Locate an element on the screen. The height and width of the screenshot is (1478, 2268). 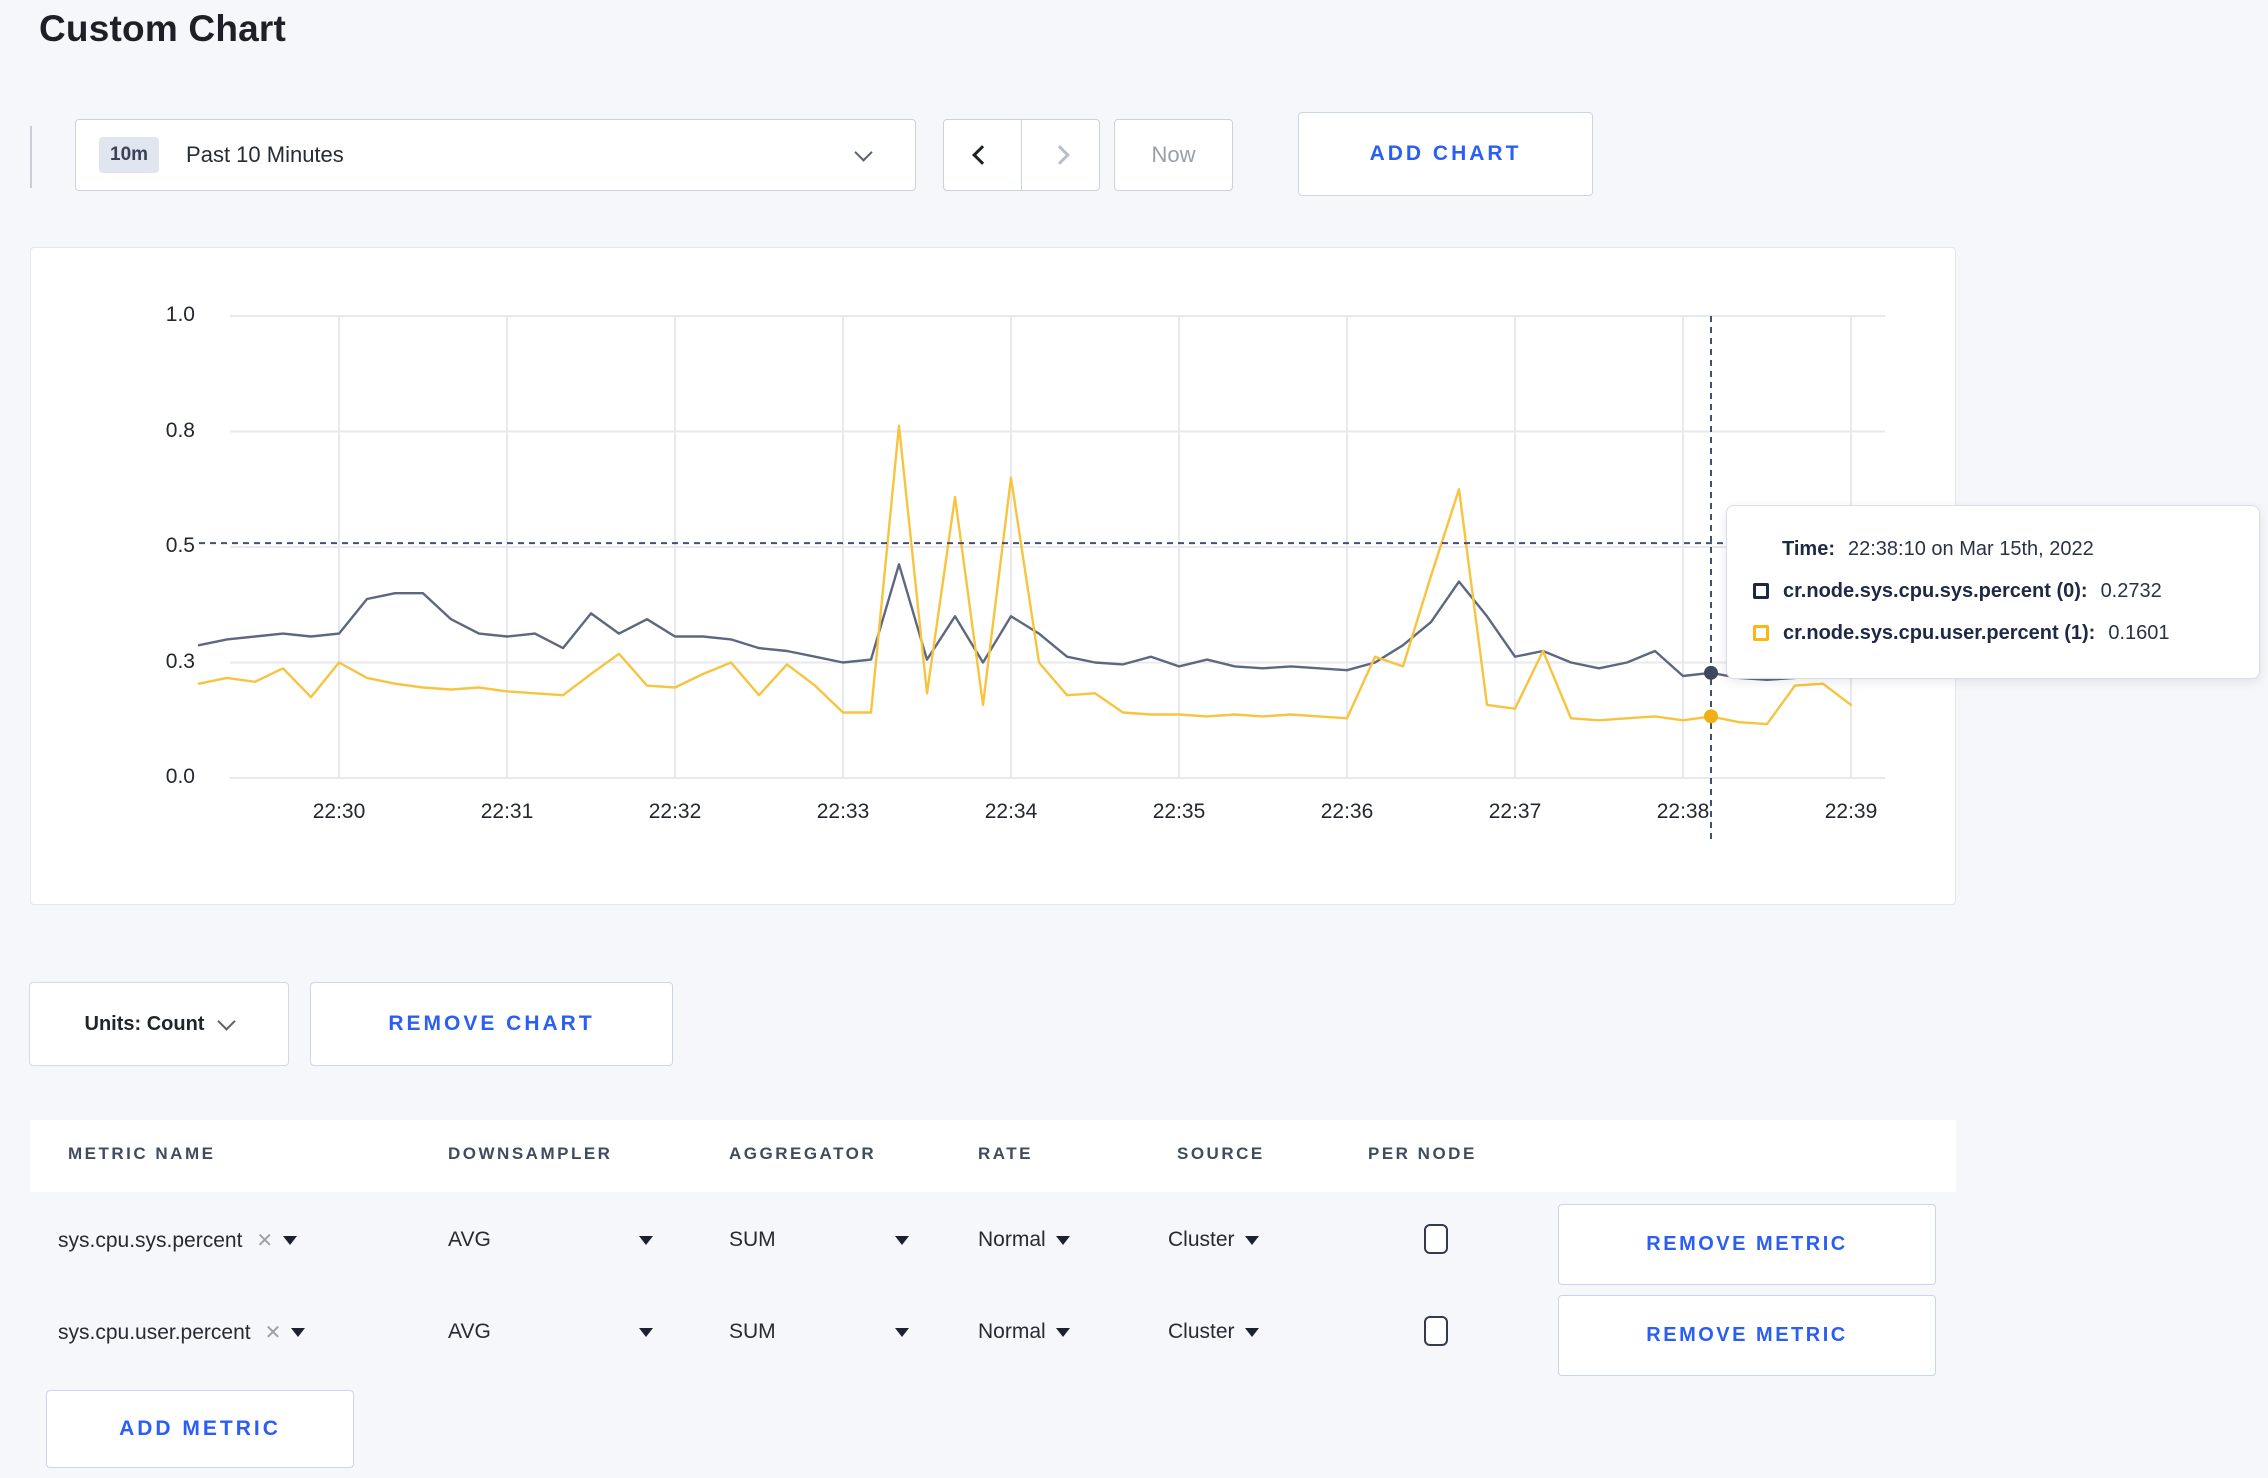
metric-name-select: sys.cpu.sys.percent ✕ is located at coordinates (178, 1240).